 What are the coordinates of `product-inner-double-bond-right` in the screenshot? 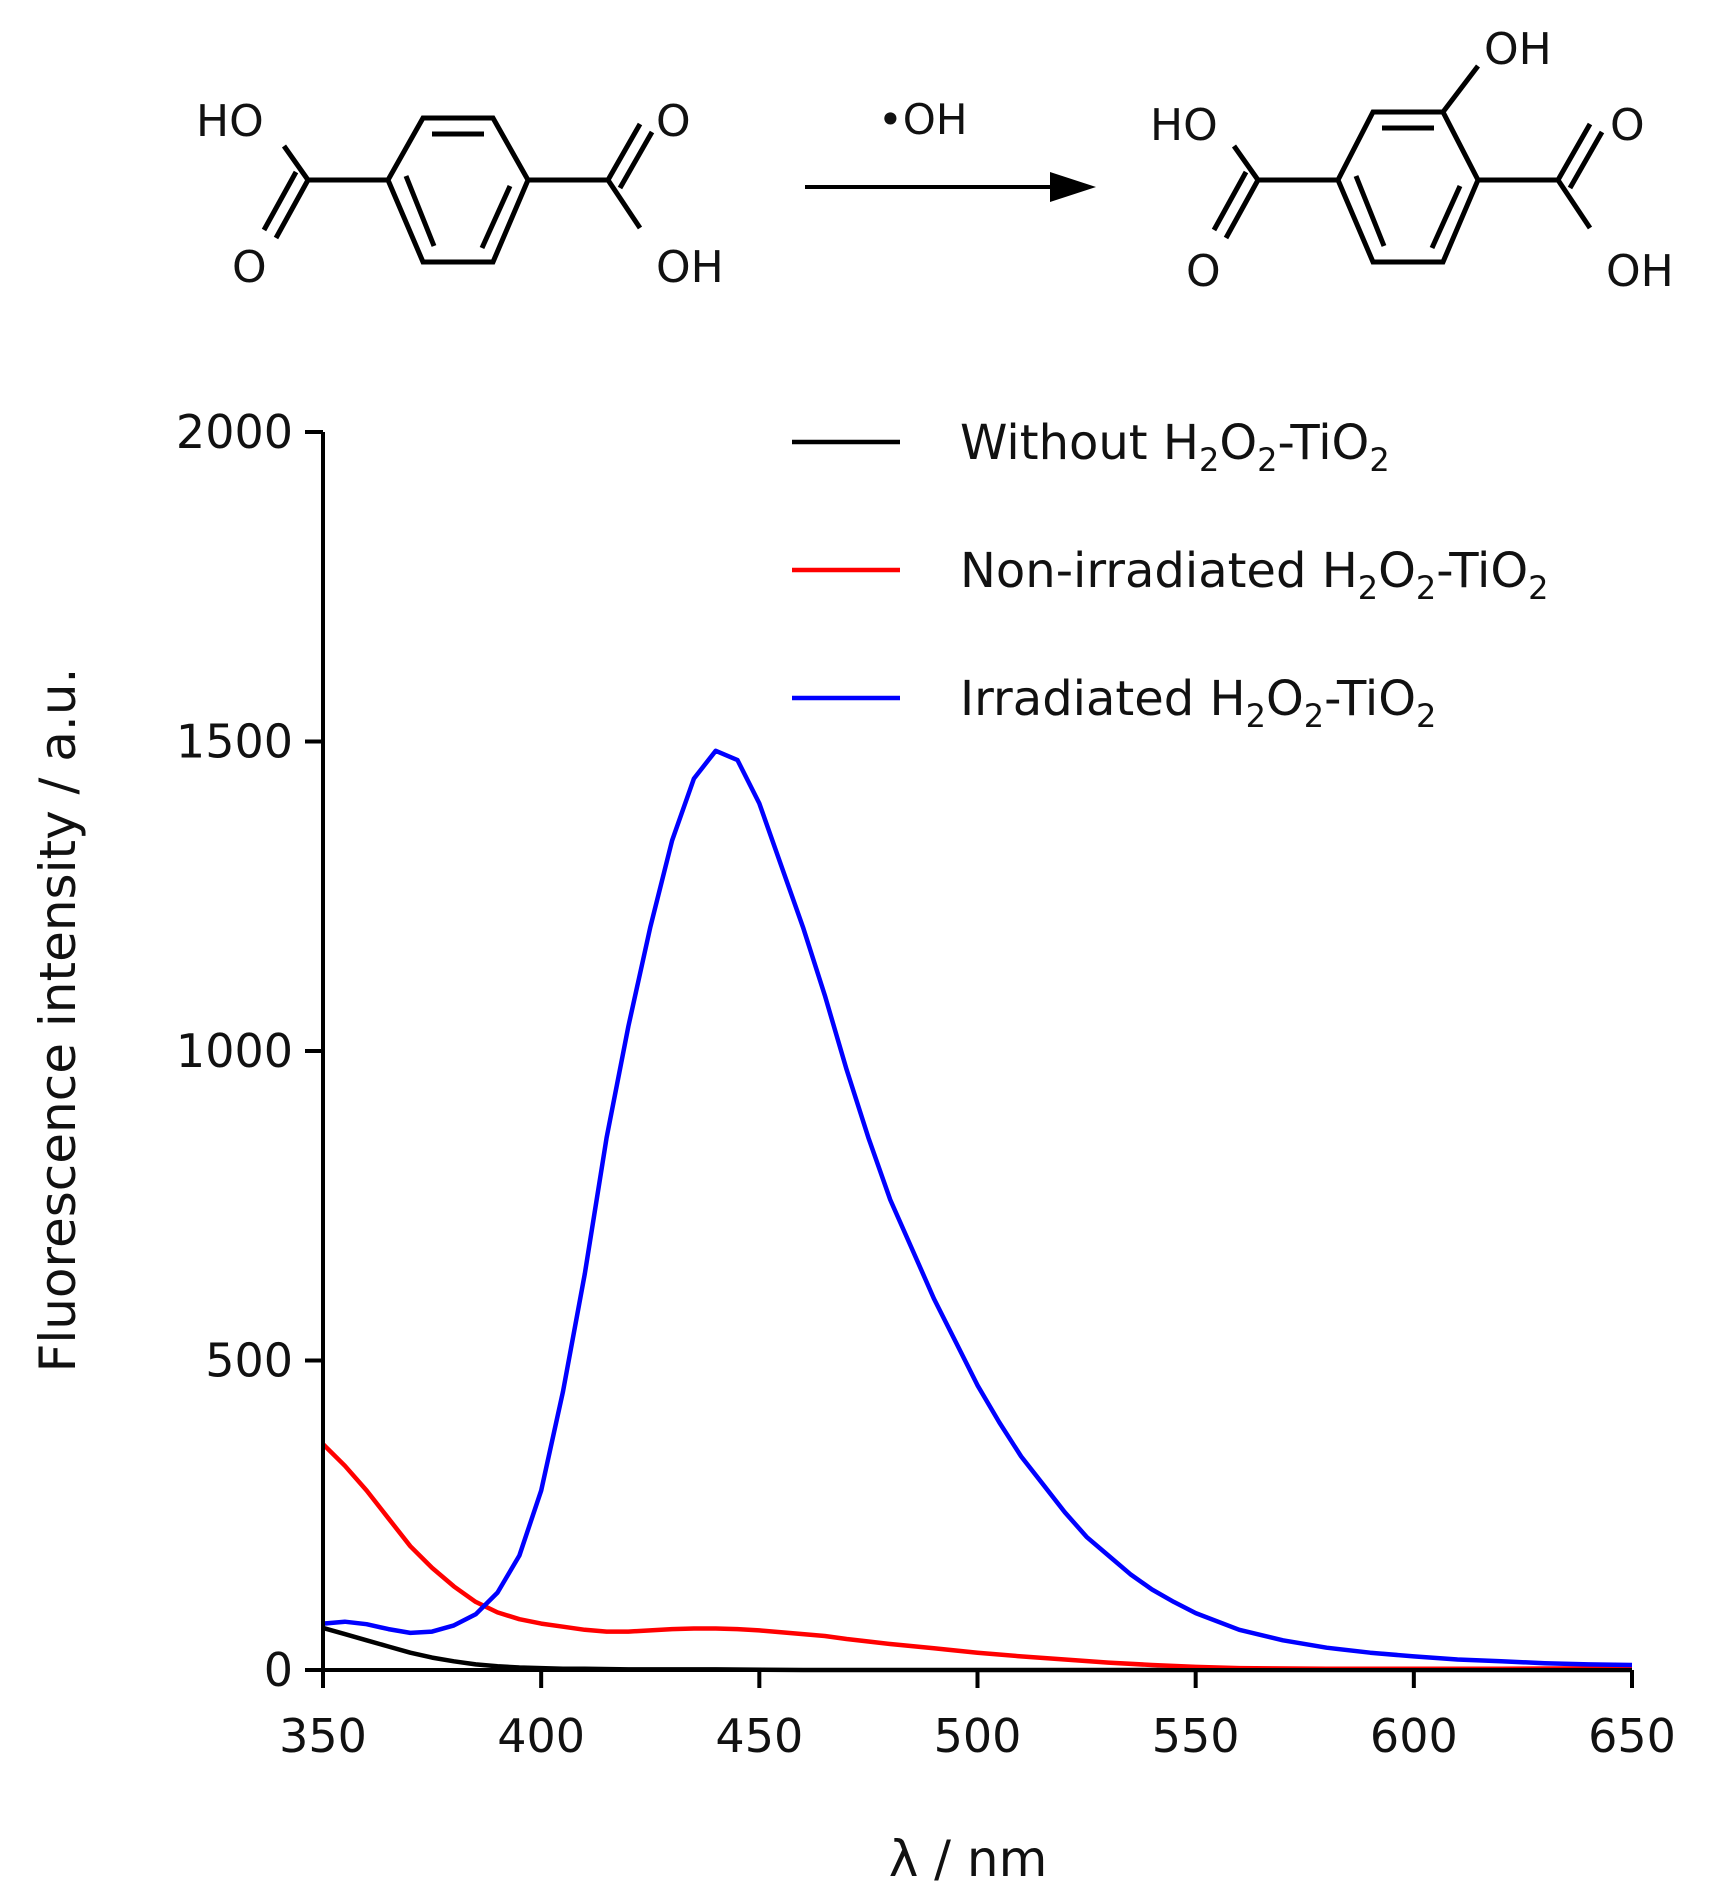 It's located at (1446, 217).